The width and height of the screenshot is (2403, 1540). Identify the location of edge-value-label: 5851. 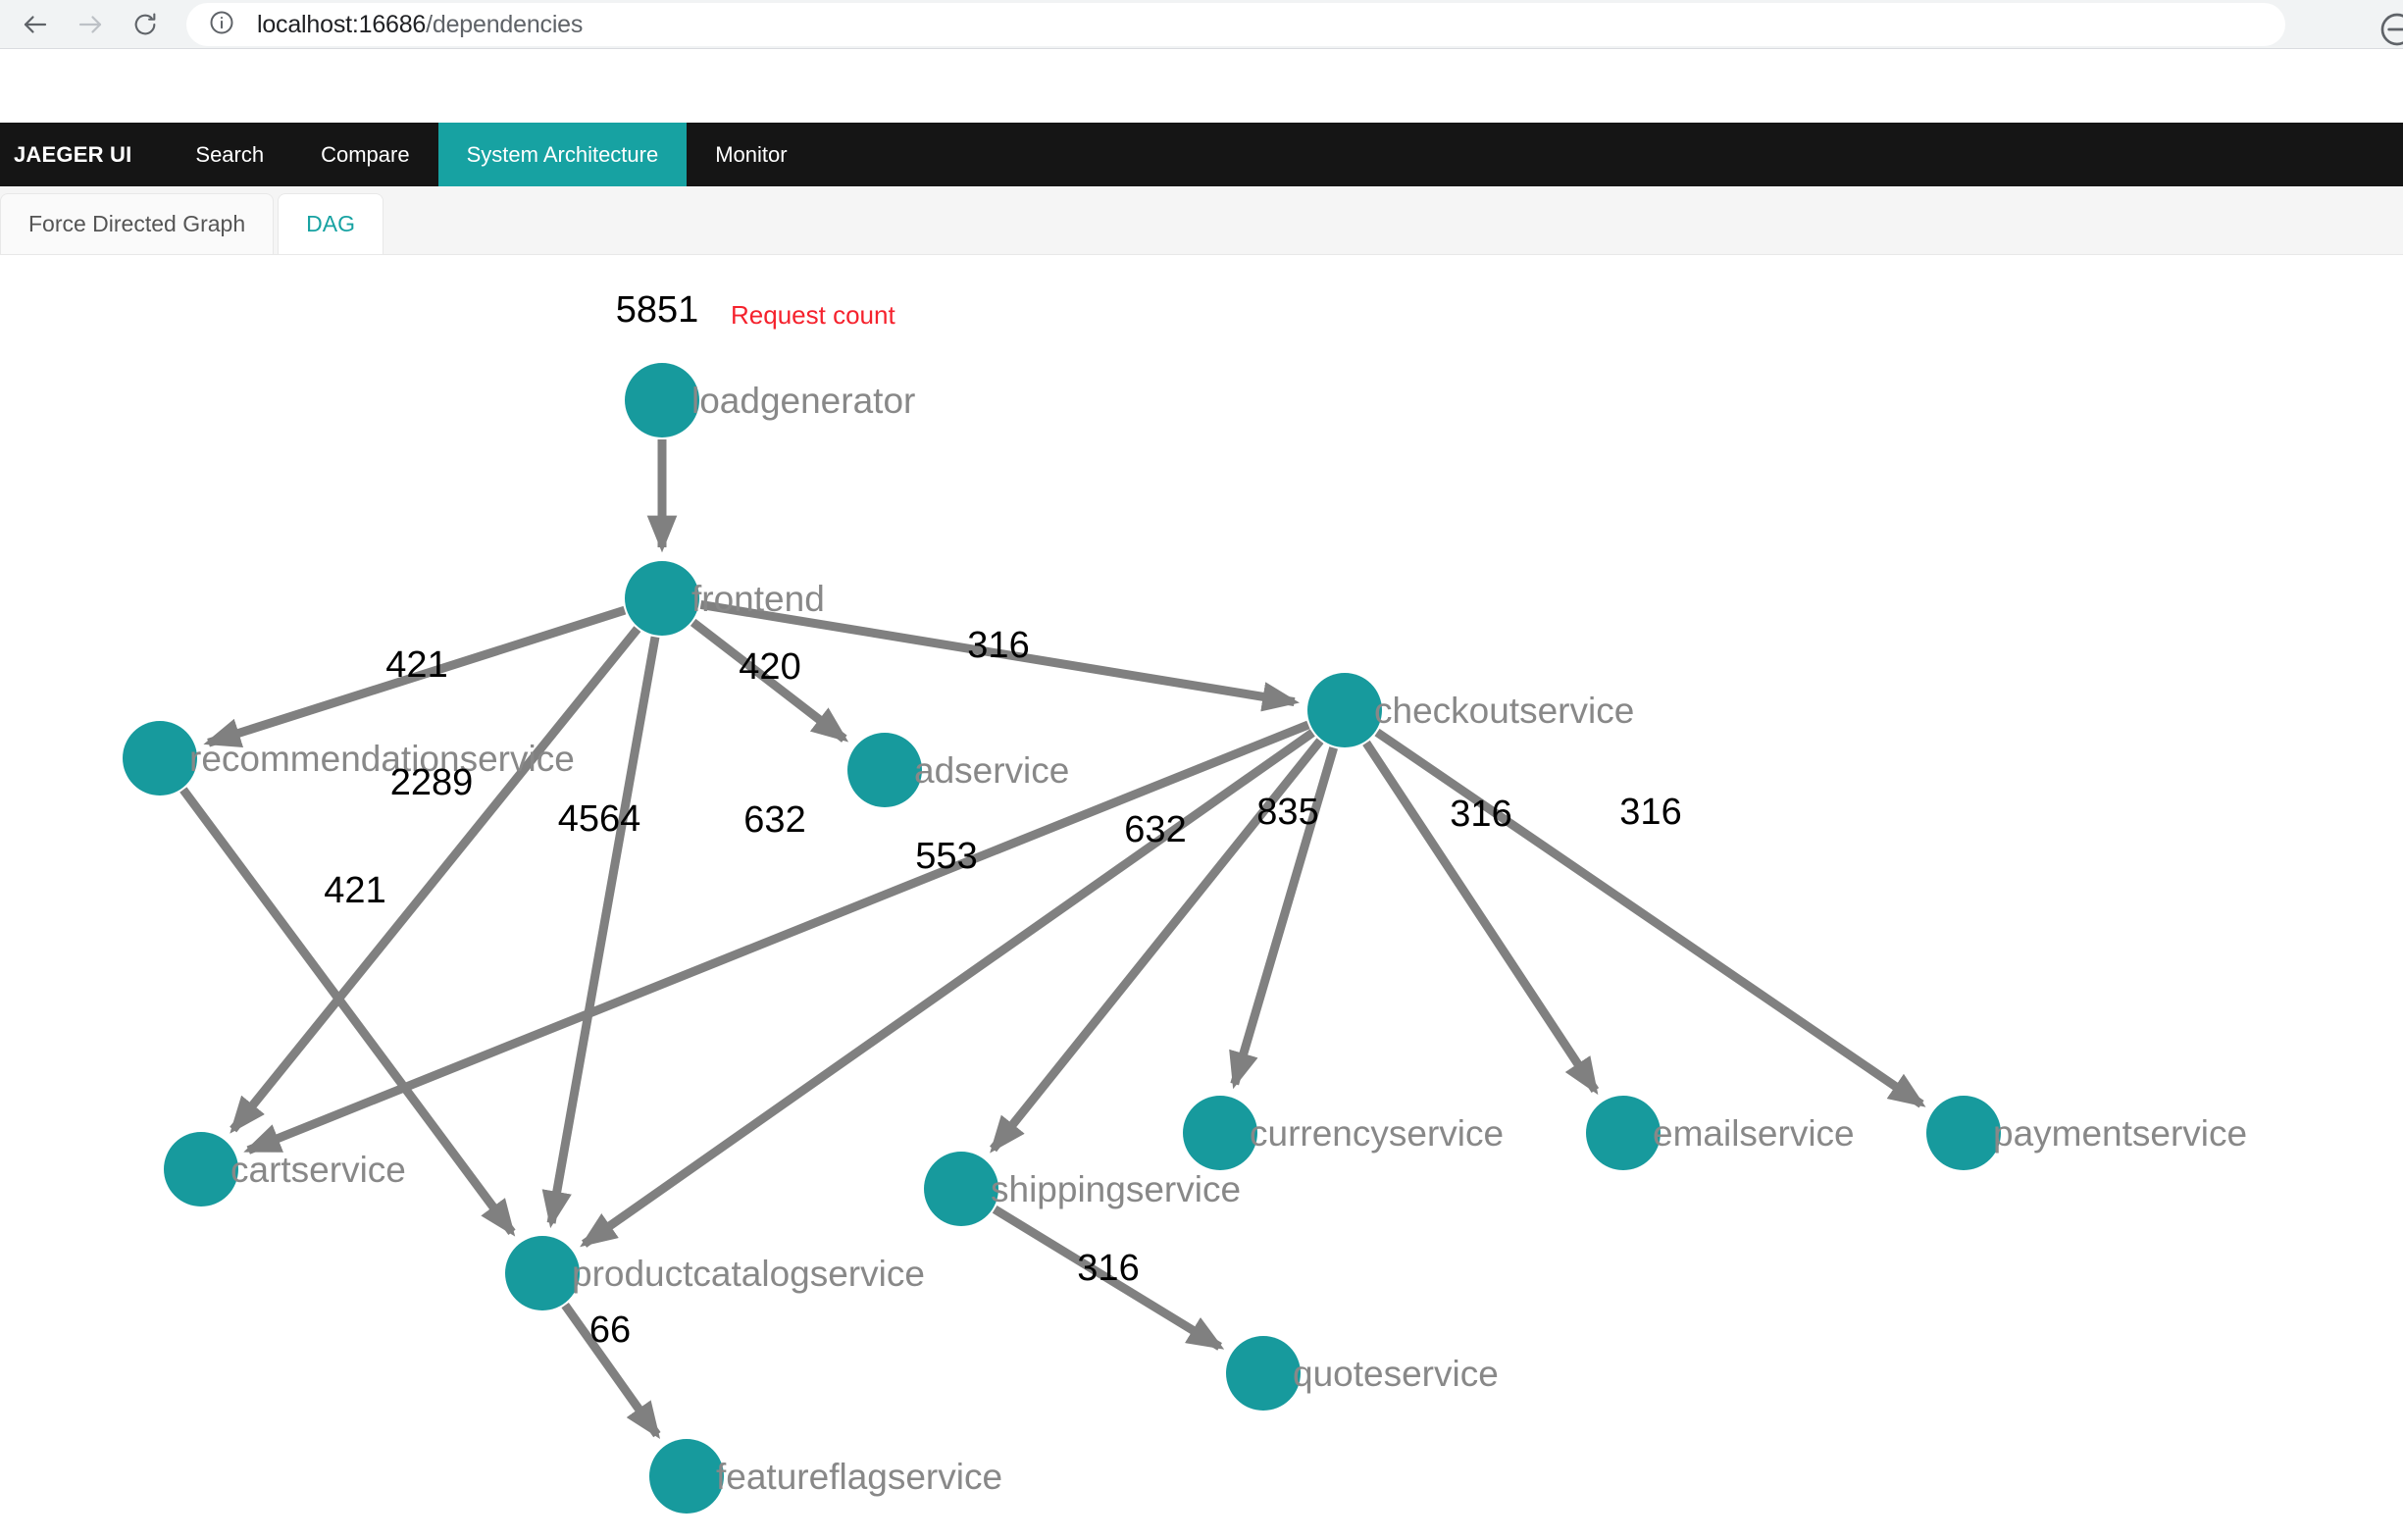
(657, 310).